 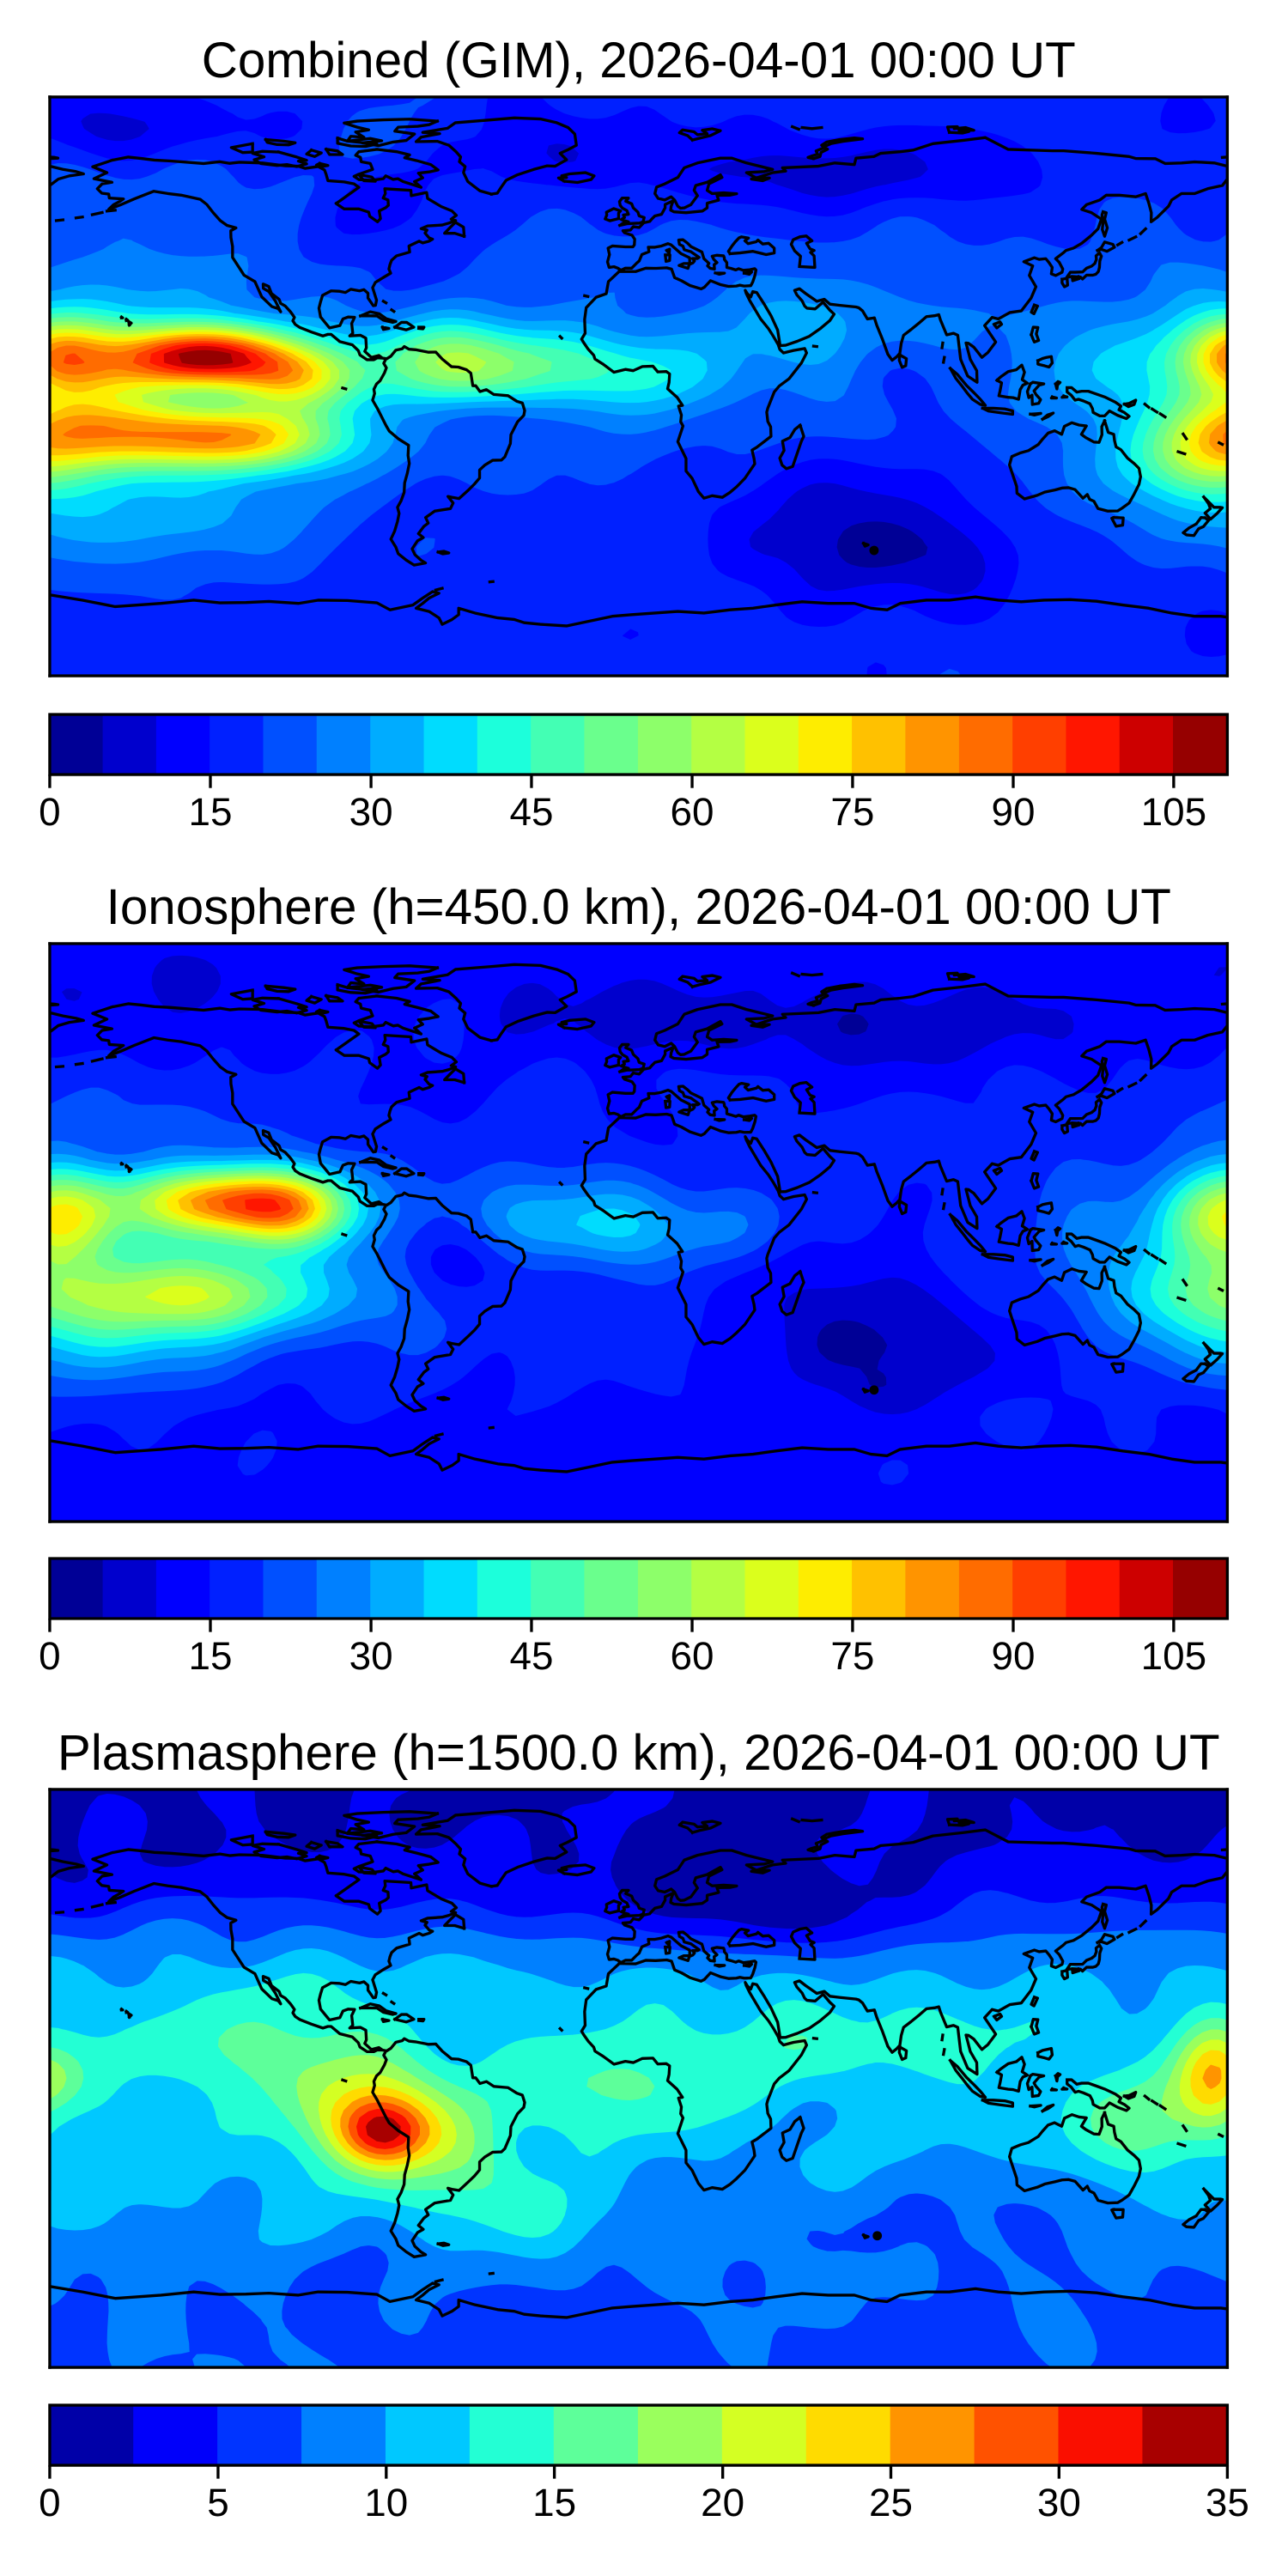 I want to click on svg-text:Combined (GIM), 2026-04-01 00:: Combined (GIM), 2026-04-01 00:00 UT, so click(x=639, y=61).